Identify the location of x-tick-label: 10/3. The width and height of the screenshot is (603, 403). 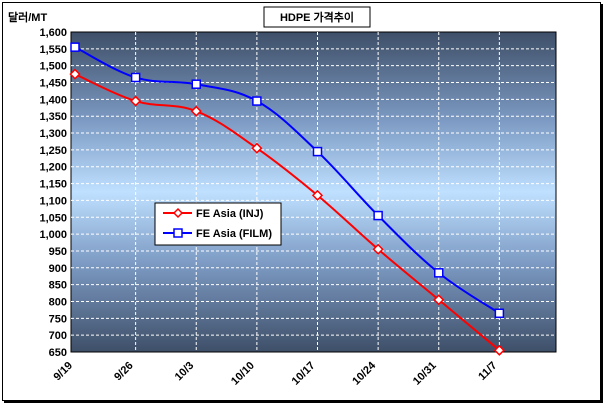
(185, 372).